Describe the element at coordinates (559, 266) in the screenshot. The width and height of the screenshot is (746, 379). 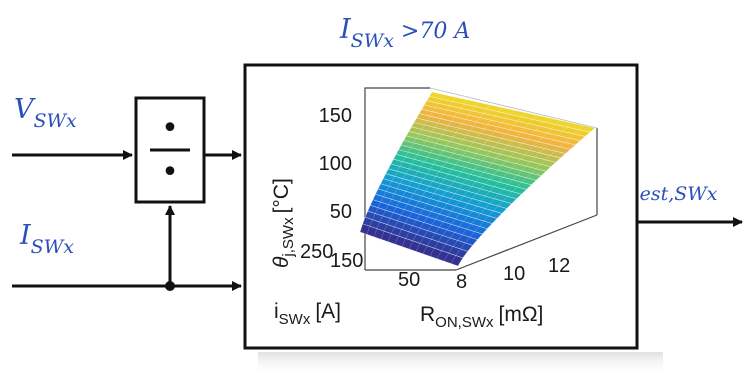
I see `x-tick-12: 12` at that location.